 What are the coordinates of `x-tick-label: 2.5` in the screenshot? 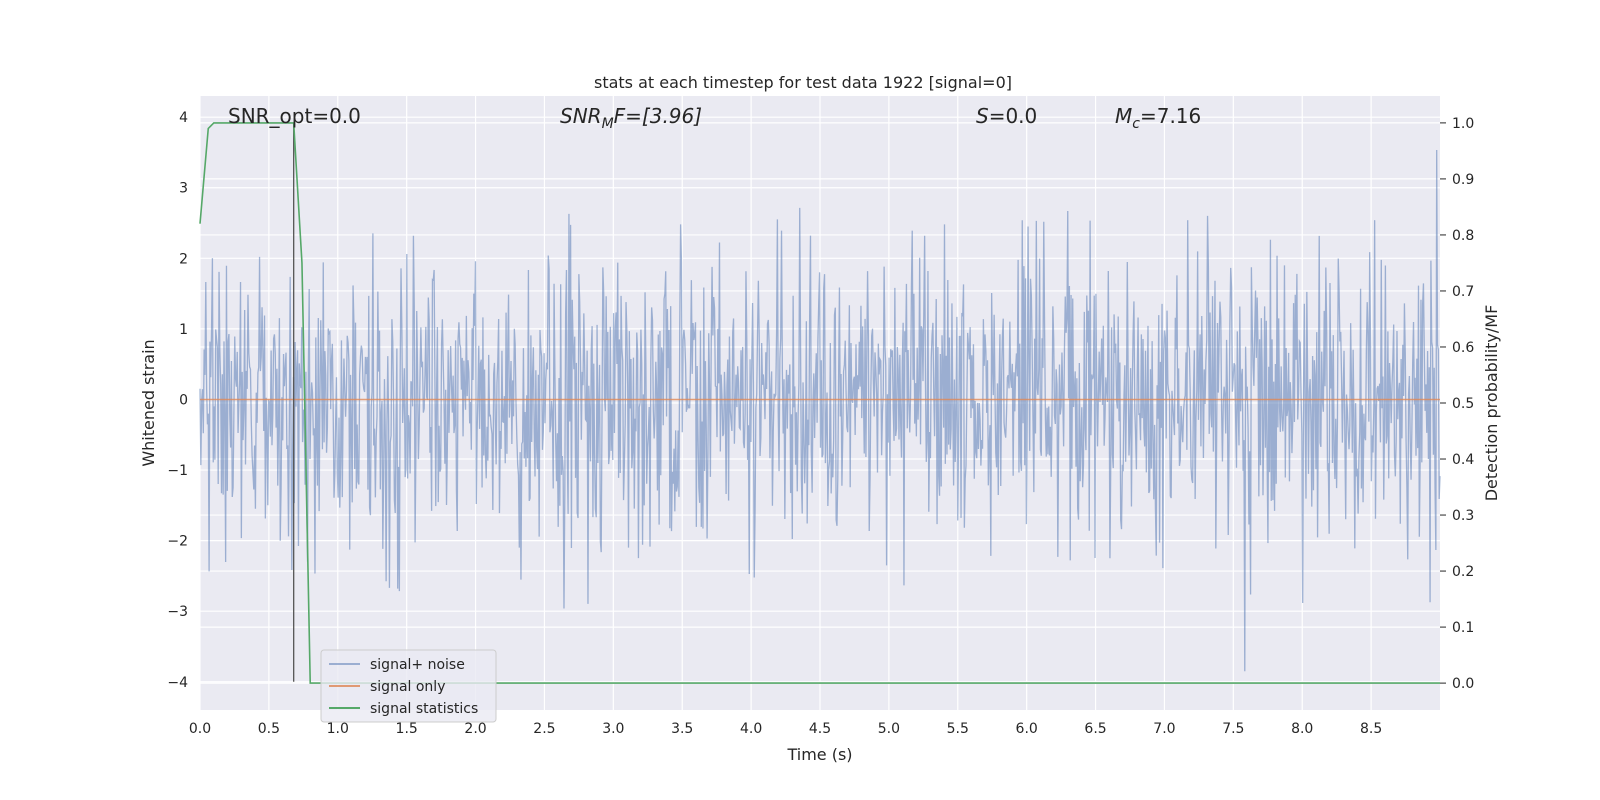 It's located at (544, 729).